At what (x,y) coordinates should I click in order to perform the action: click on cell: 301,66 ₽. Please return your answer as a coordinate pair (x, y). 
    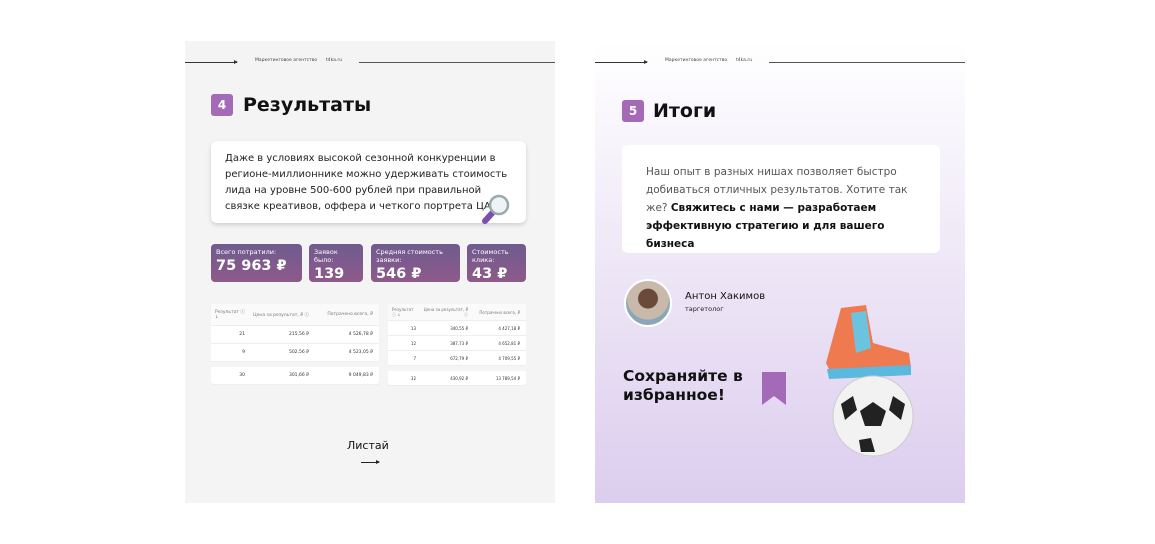
    Looking at the image, I should click on (298, 375).